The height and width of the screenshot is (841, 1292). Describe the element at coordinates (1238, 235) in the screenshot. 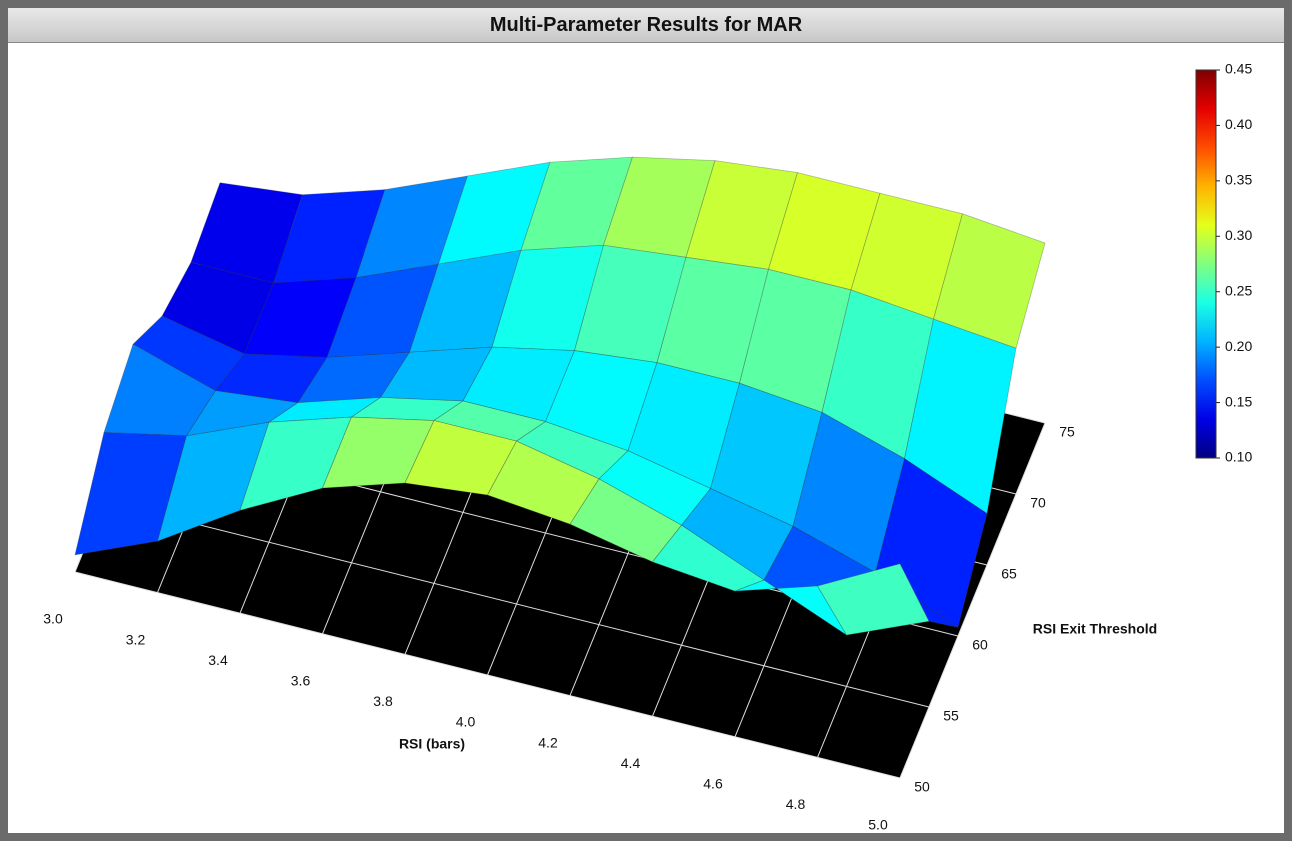

I see `colorbar-tick-label: 0.30` at that location.